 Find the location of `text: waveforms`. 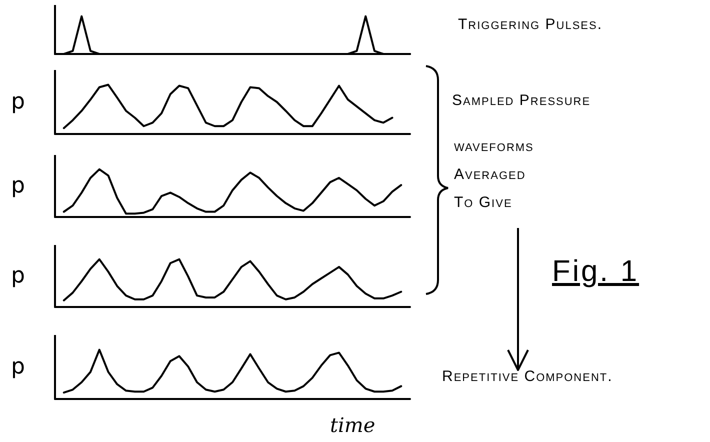

text: waveforms is located at coordinates (494, 146).